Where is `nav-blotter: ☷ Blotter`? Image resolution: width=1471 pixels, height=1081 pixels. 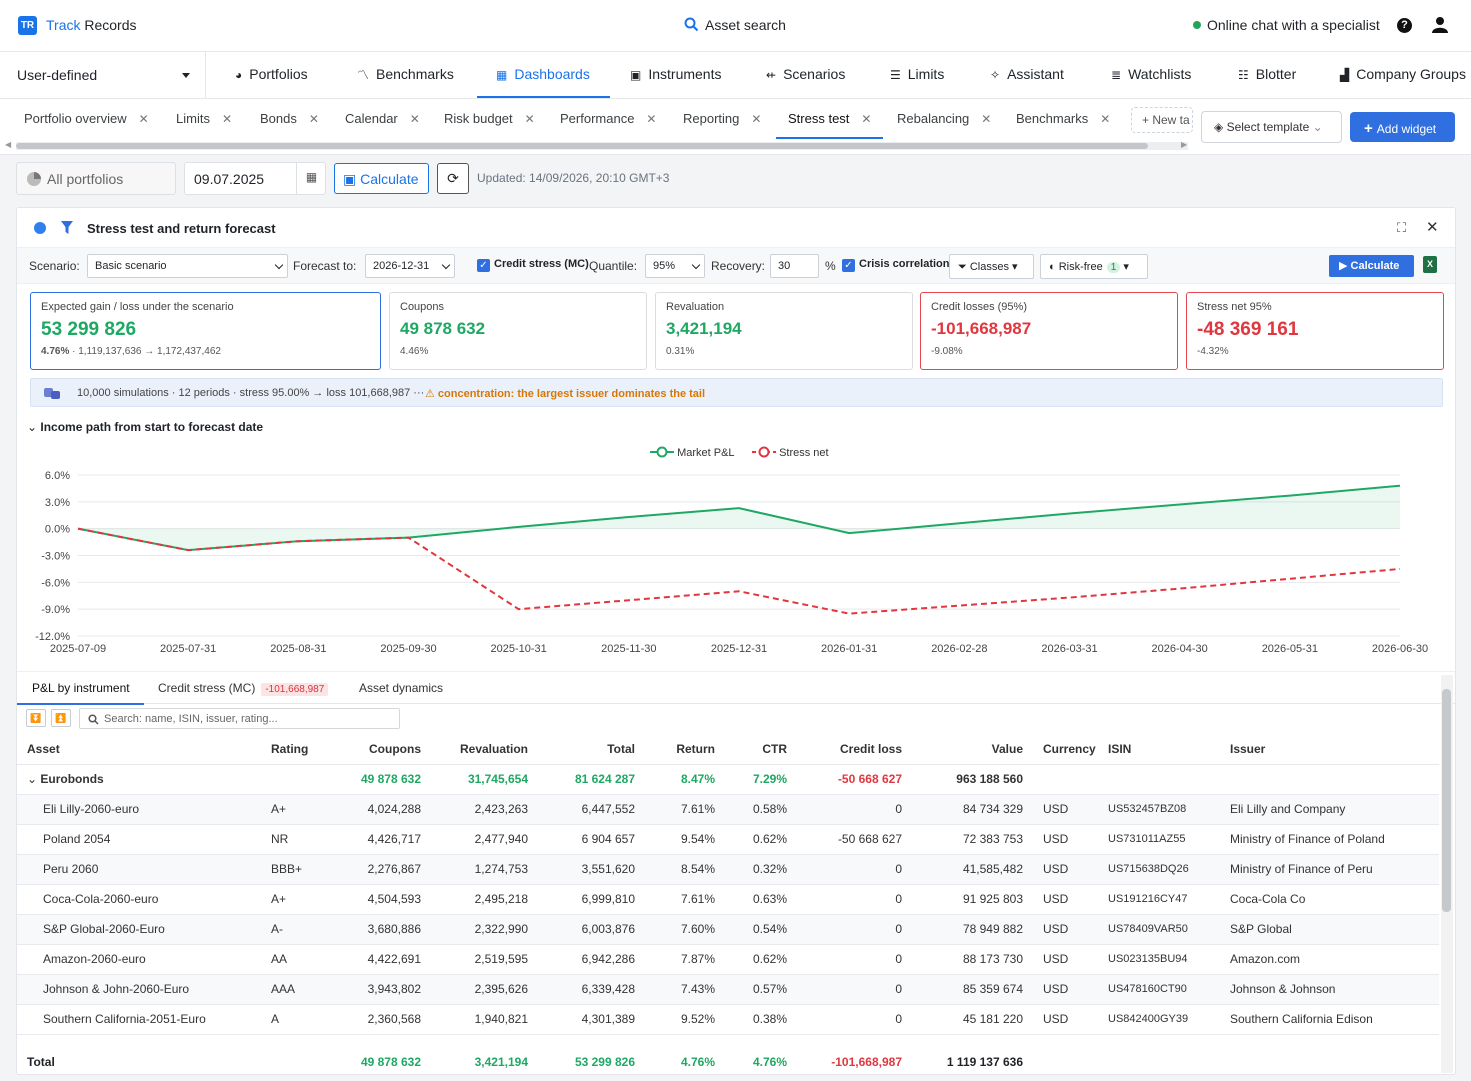 nav-blotter: ☷ Blotter is located at coordinates (1267, 74).